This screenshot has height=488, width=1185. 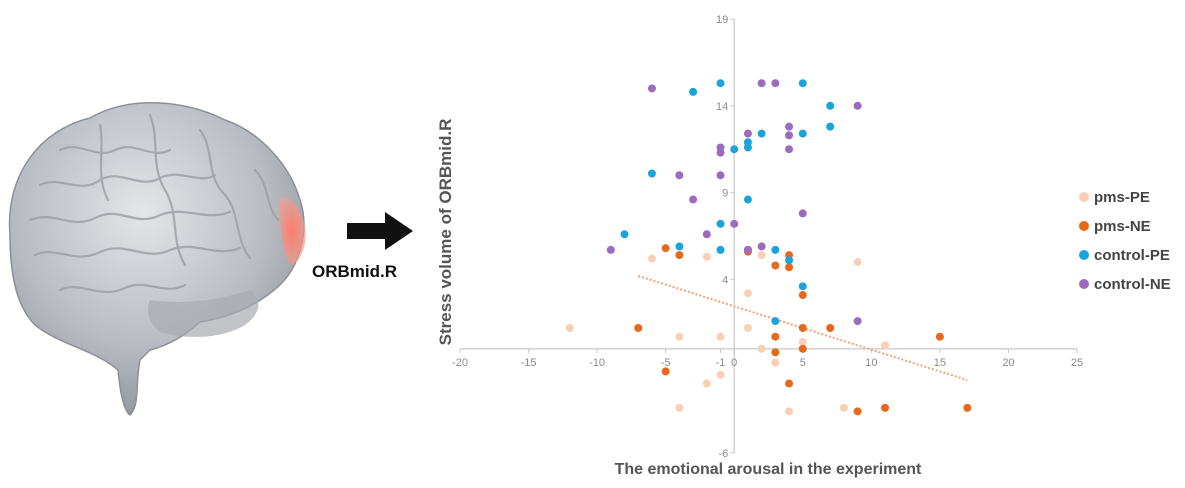 I want to click on legend-label-pms-PE: pms-PE, so click(x=1122, y=197).